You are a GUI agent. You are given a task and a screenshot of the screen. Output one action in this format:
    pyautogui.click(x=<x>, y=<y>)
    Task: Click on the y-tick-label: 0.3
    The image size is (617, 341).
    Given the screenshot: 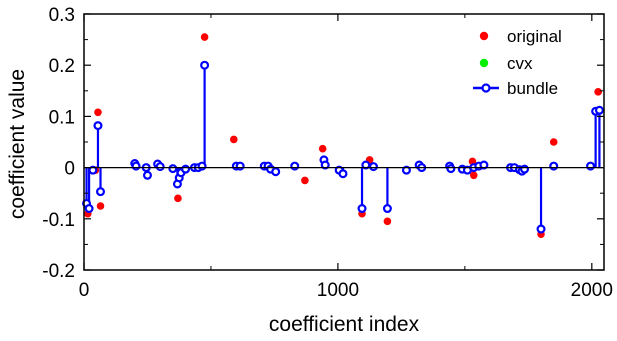 What is the action you would take?
    pyautogui.click(x=62, y=15)
    